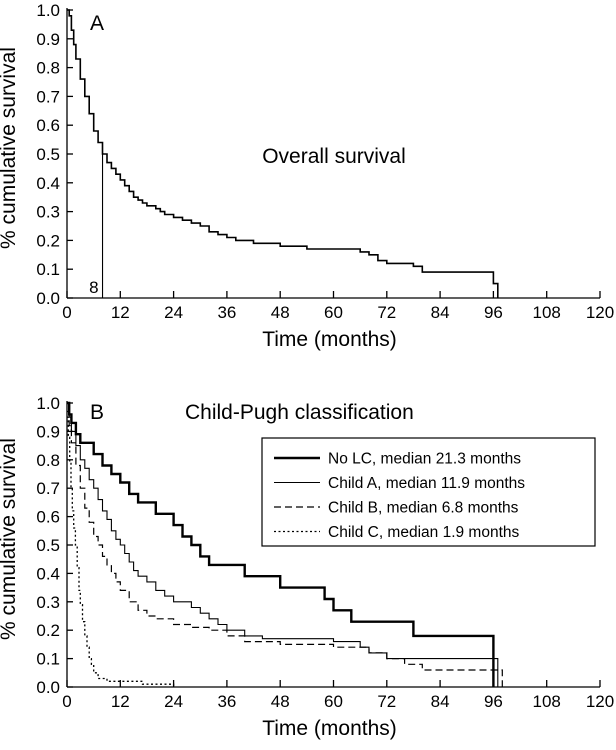  I want to click on legend-box, so click(428, 492).